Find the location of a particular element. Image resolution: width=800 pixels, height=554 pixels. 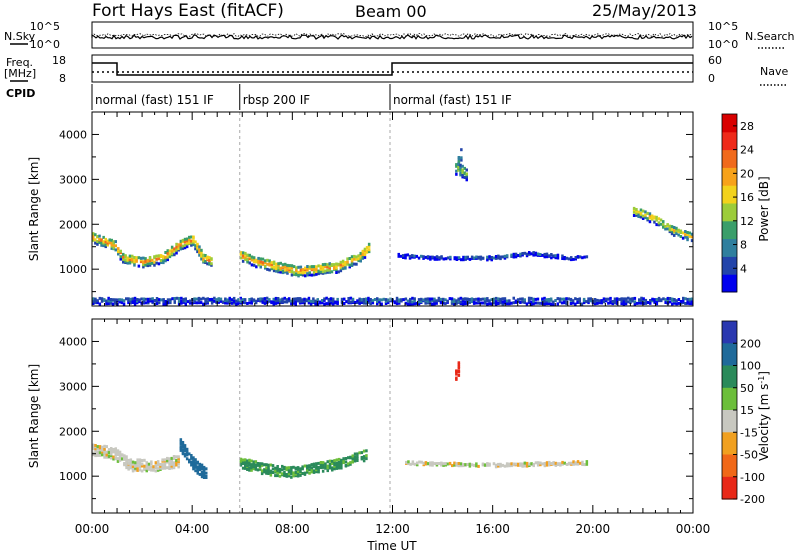

velocity-colorbar-label: Velocity [m s-1] is located at coordinates (764, 416).